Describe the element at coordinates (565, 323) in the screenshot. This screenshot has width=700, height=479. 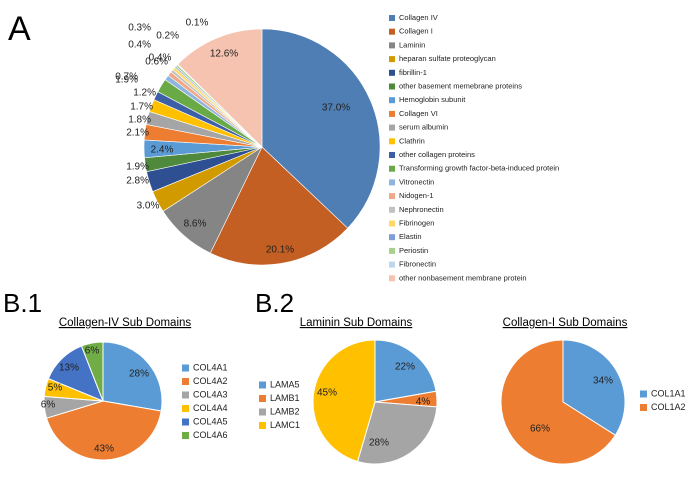
I see `chart-b3-title: Collagen-I Sub Domains` at that location.